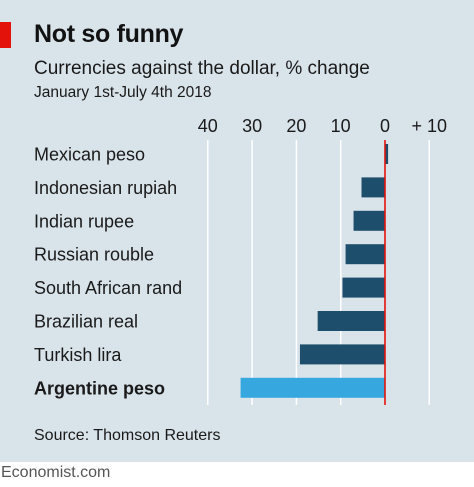 The image size is (474, 487). Describe the element at coordinates (202, 68) in the screenshot. I see `chart-subtitle: Currencies against the dollar, % change` at that location.